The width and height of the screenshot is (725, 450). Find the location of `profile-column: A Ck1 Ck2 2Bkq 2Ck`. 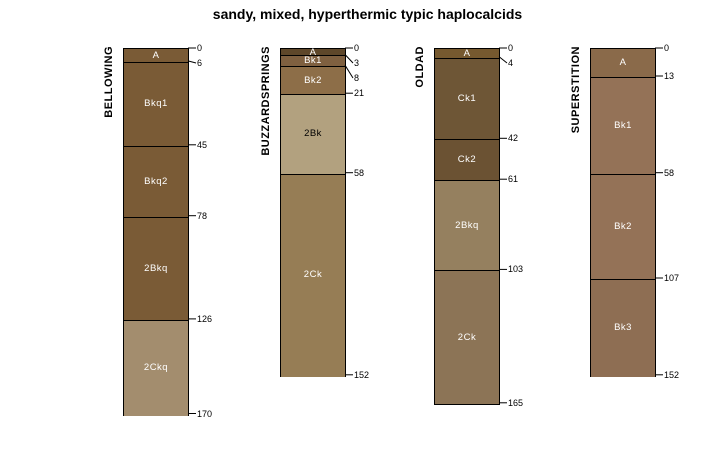

profile-column: A Ck1 Ck2 2Bkq 2Ck is located at coordinates (467, 226).